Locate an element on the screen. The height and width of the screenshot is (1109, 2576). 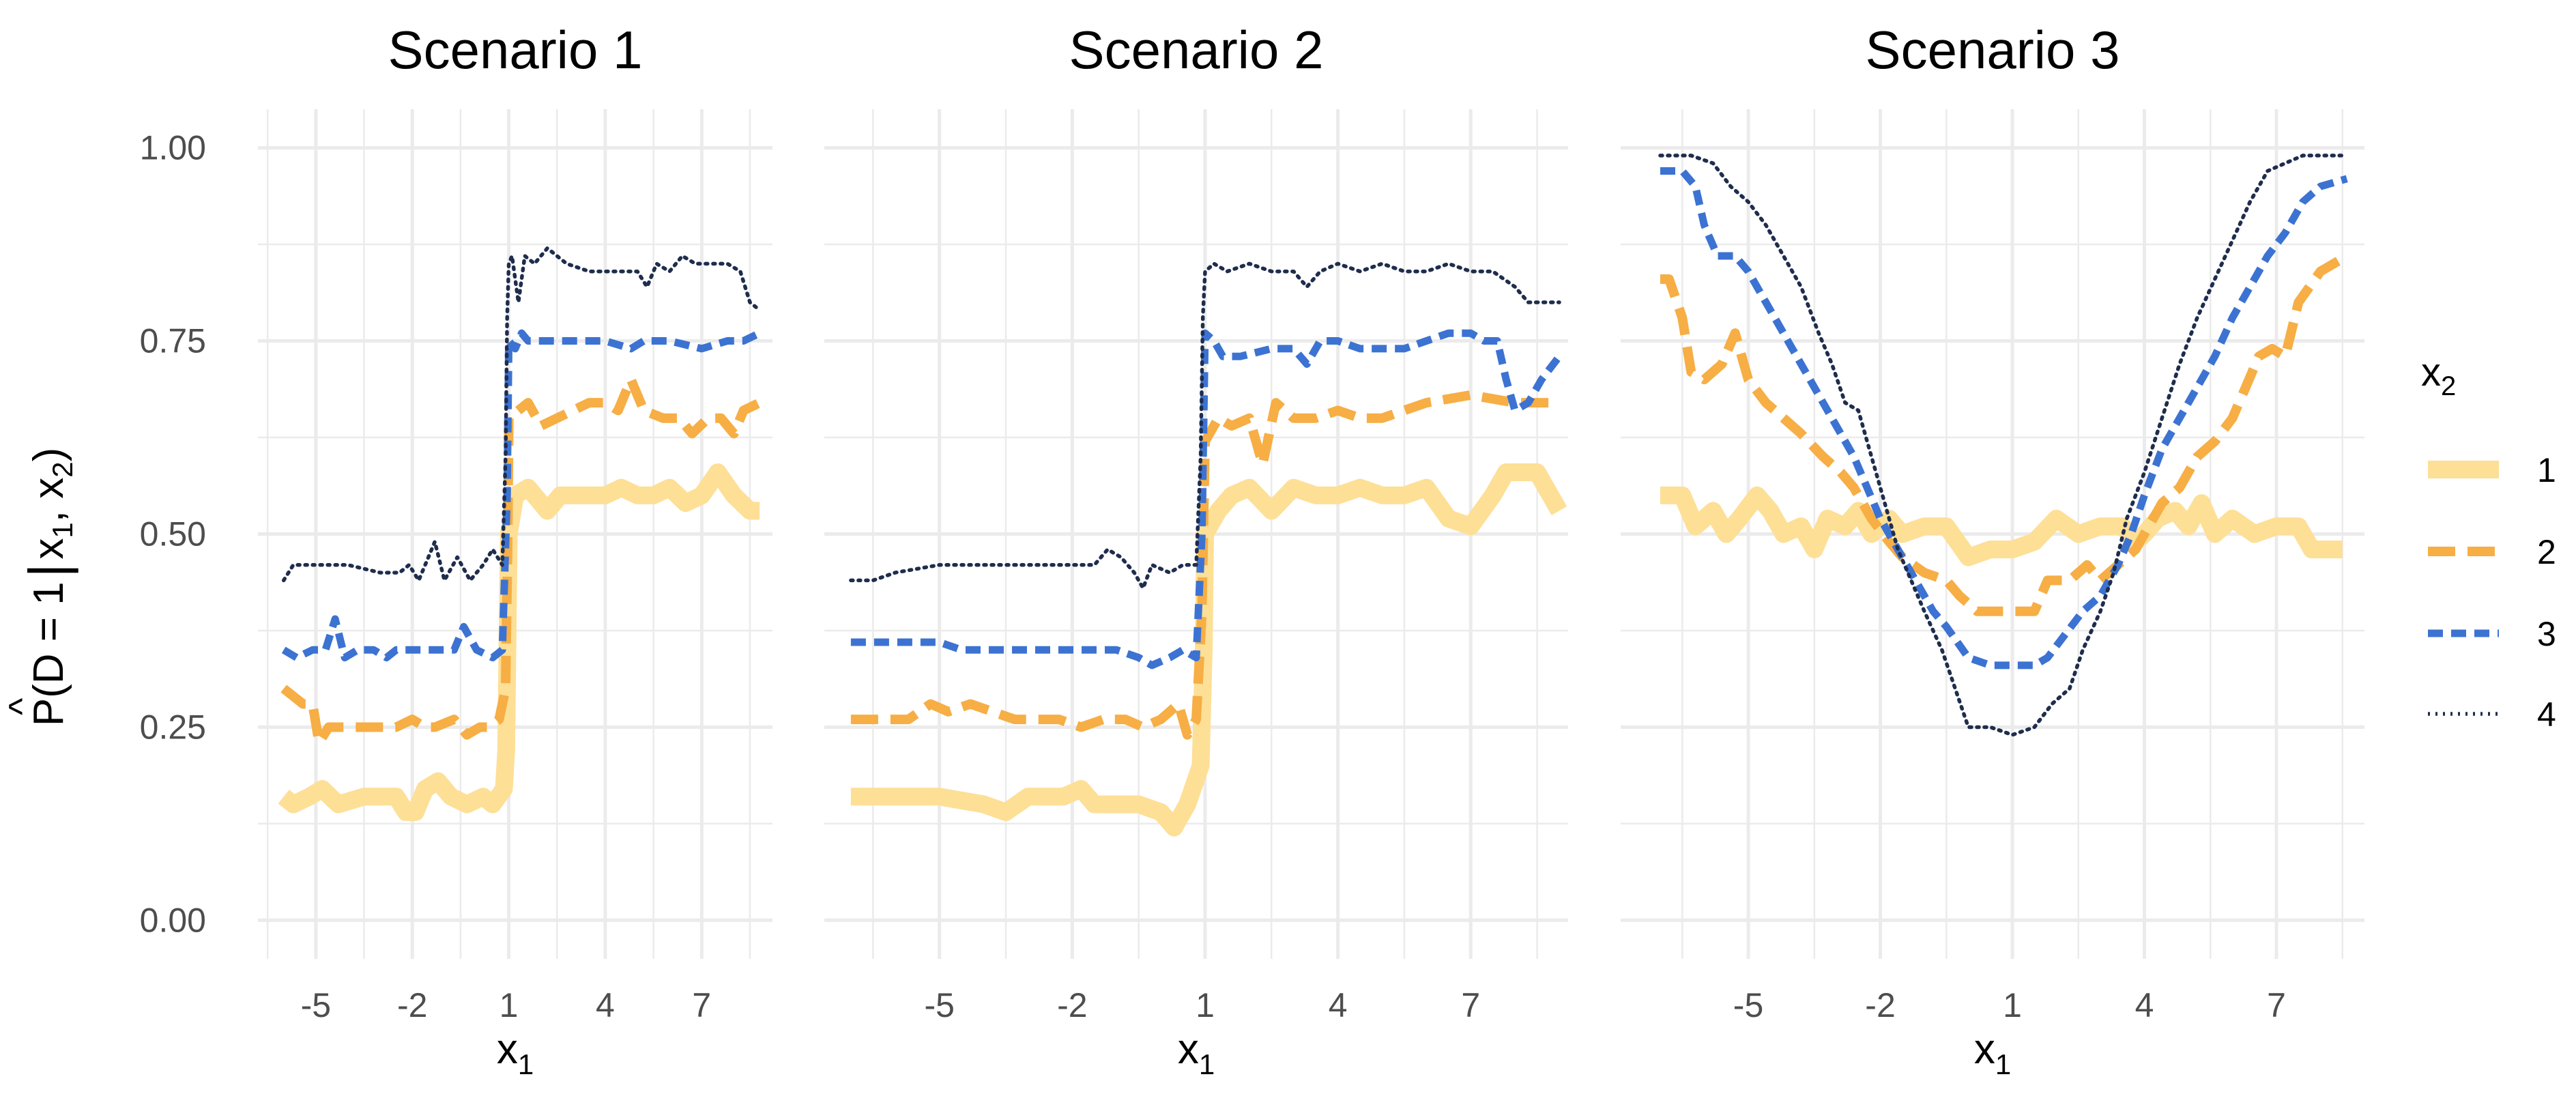
panel-title: Scenario 3 is located at coordinates (1993, 50).